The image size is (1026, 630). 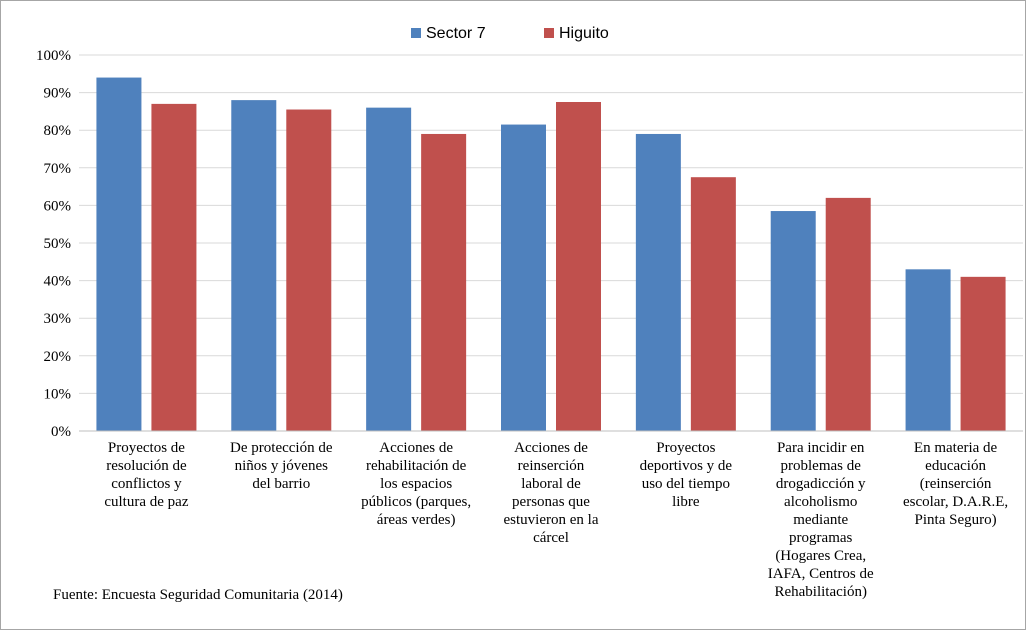 I want to click on x-category-label-line: (reinserción, so click(x=956, y=484).